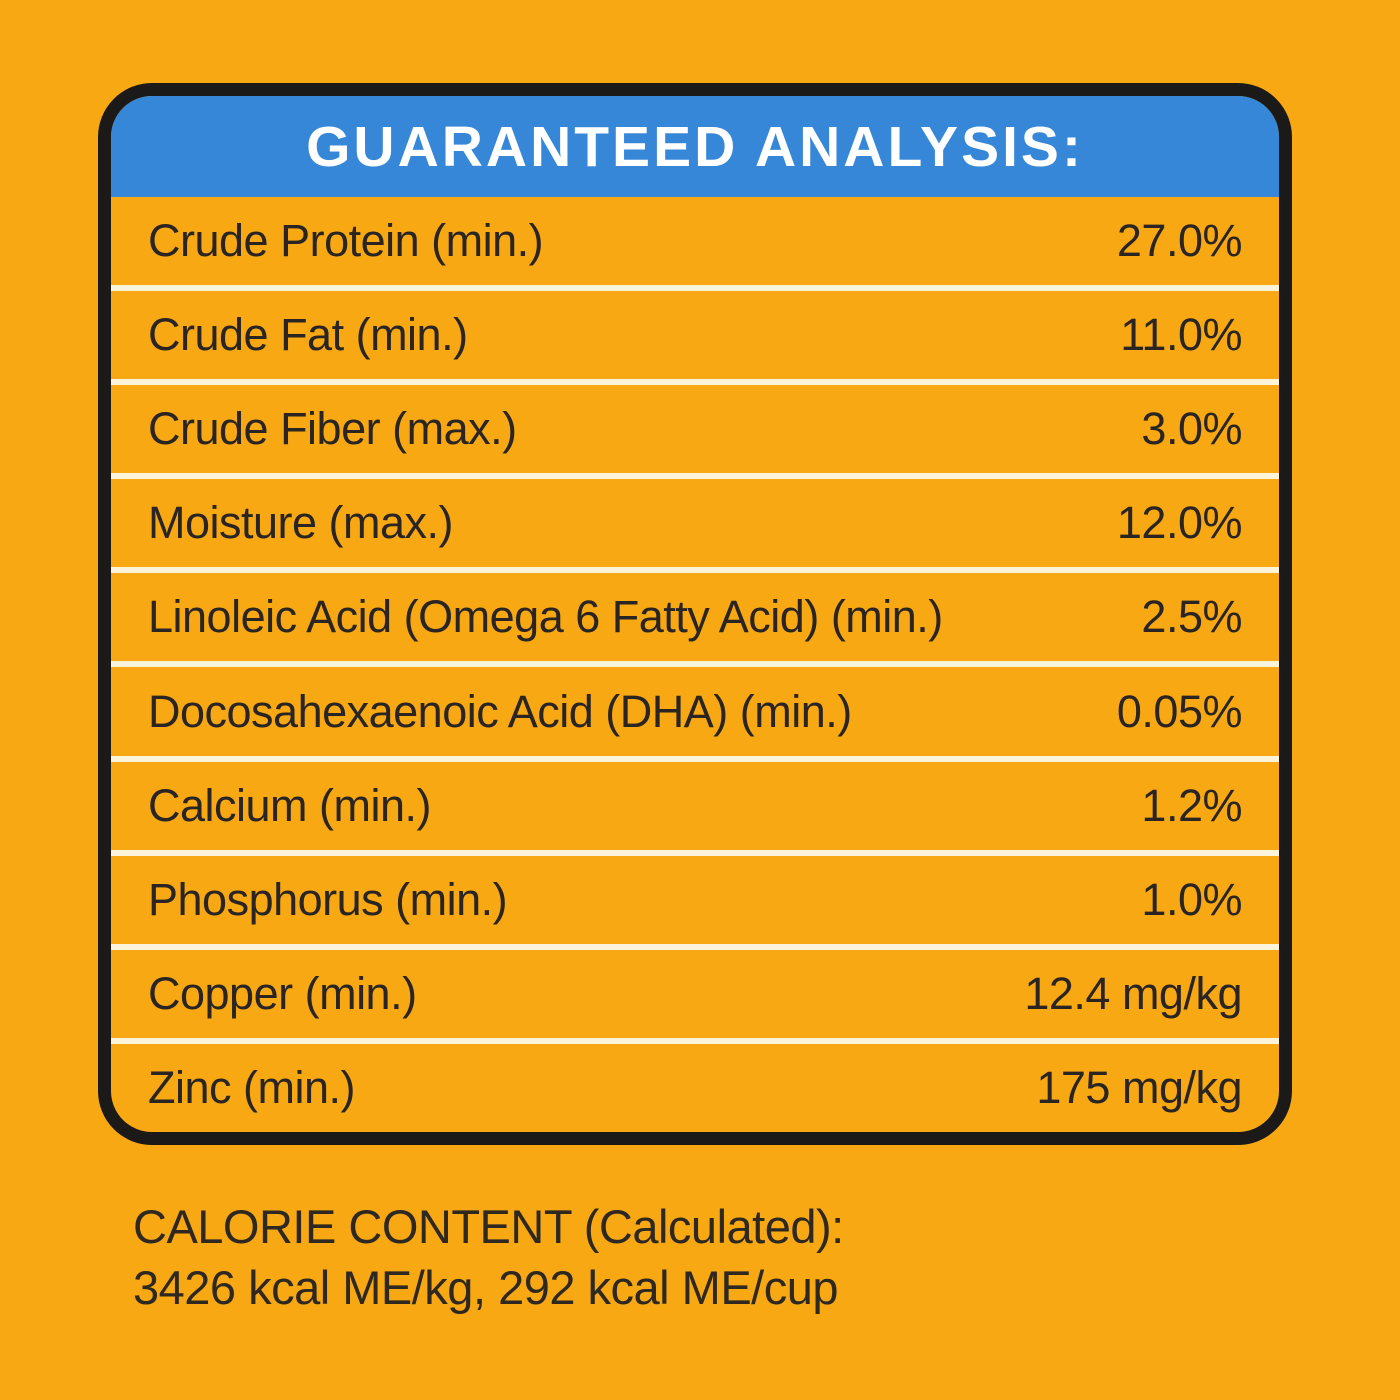  Describe the element at coordinates (695, 520) in the screenshot. I see `analysis-row-moisture: Moisture (max.) 12.0%` at that location.